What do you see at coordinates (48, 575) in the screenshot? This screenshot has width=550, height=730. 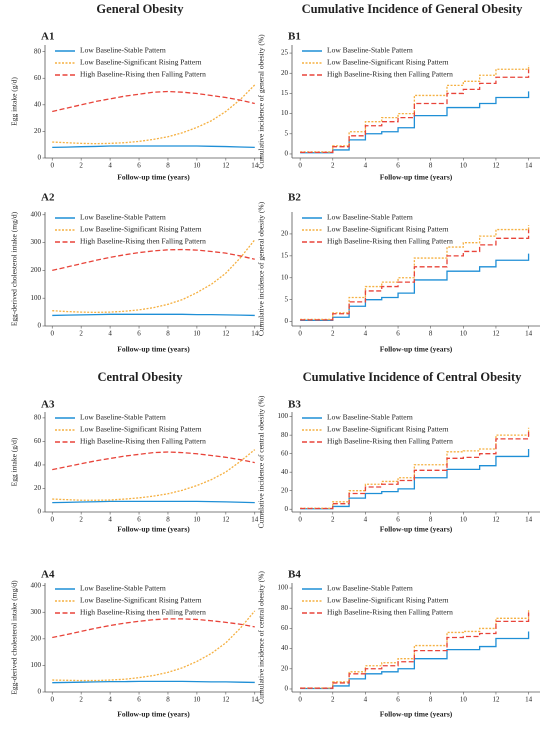 I see `panel-label: A4` at bounding box center [48, 575].